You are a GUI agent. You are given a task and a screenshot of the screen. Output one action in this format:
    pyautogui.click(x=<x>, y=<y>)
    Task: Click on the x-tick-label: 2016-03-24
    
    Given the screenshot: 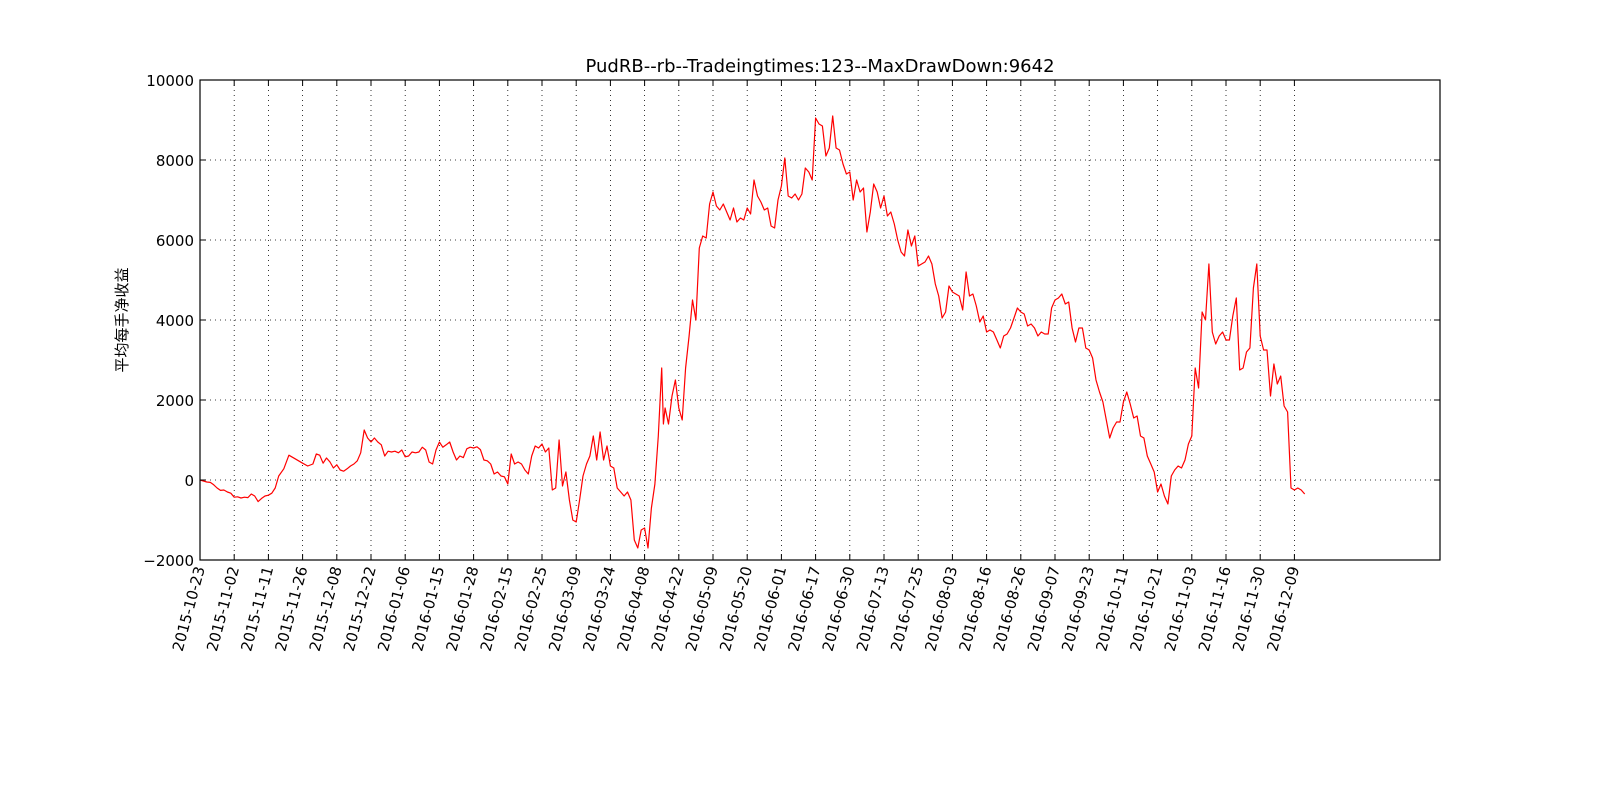 What is the action you would take?
    pyautogui.click(x=599, y=608)
    